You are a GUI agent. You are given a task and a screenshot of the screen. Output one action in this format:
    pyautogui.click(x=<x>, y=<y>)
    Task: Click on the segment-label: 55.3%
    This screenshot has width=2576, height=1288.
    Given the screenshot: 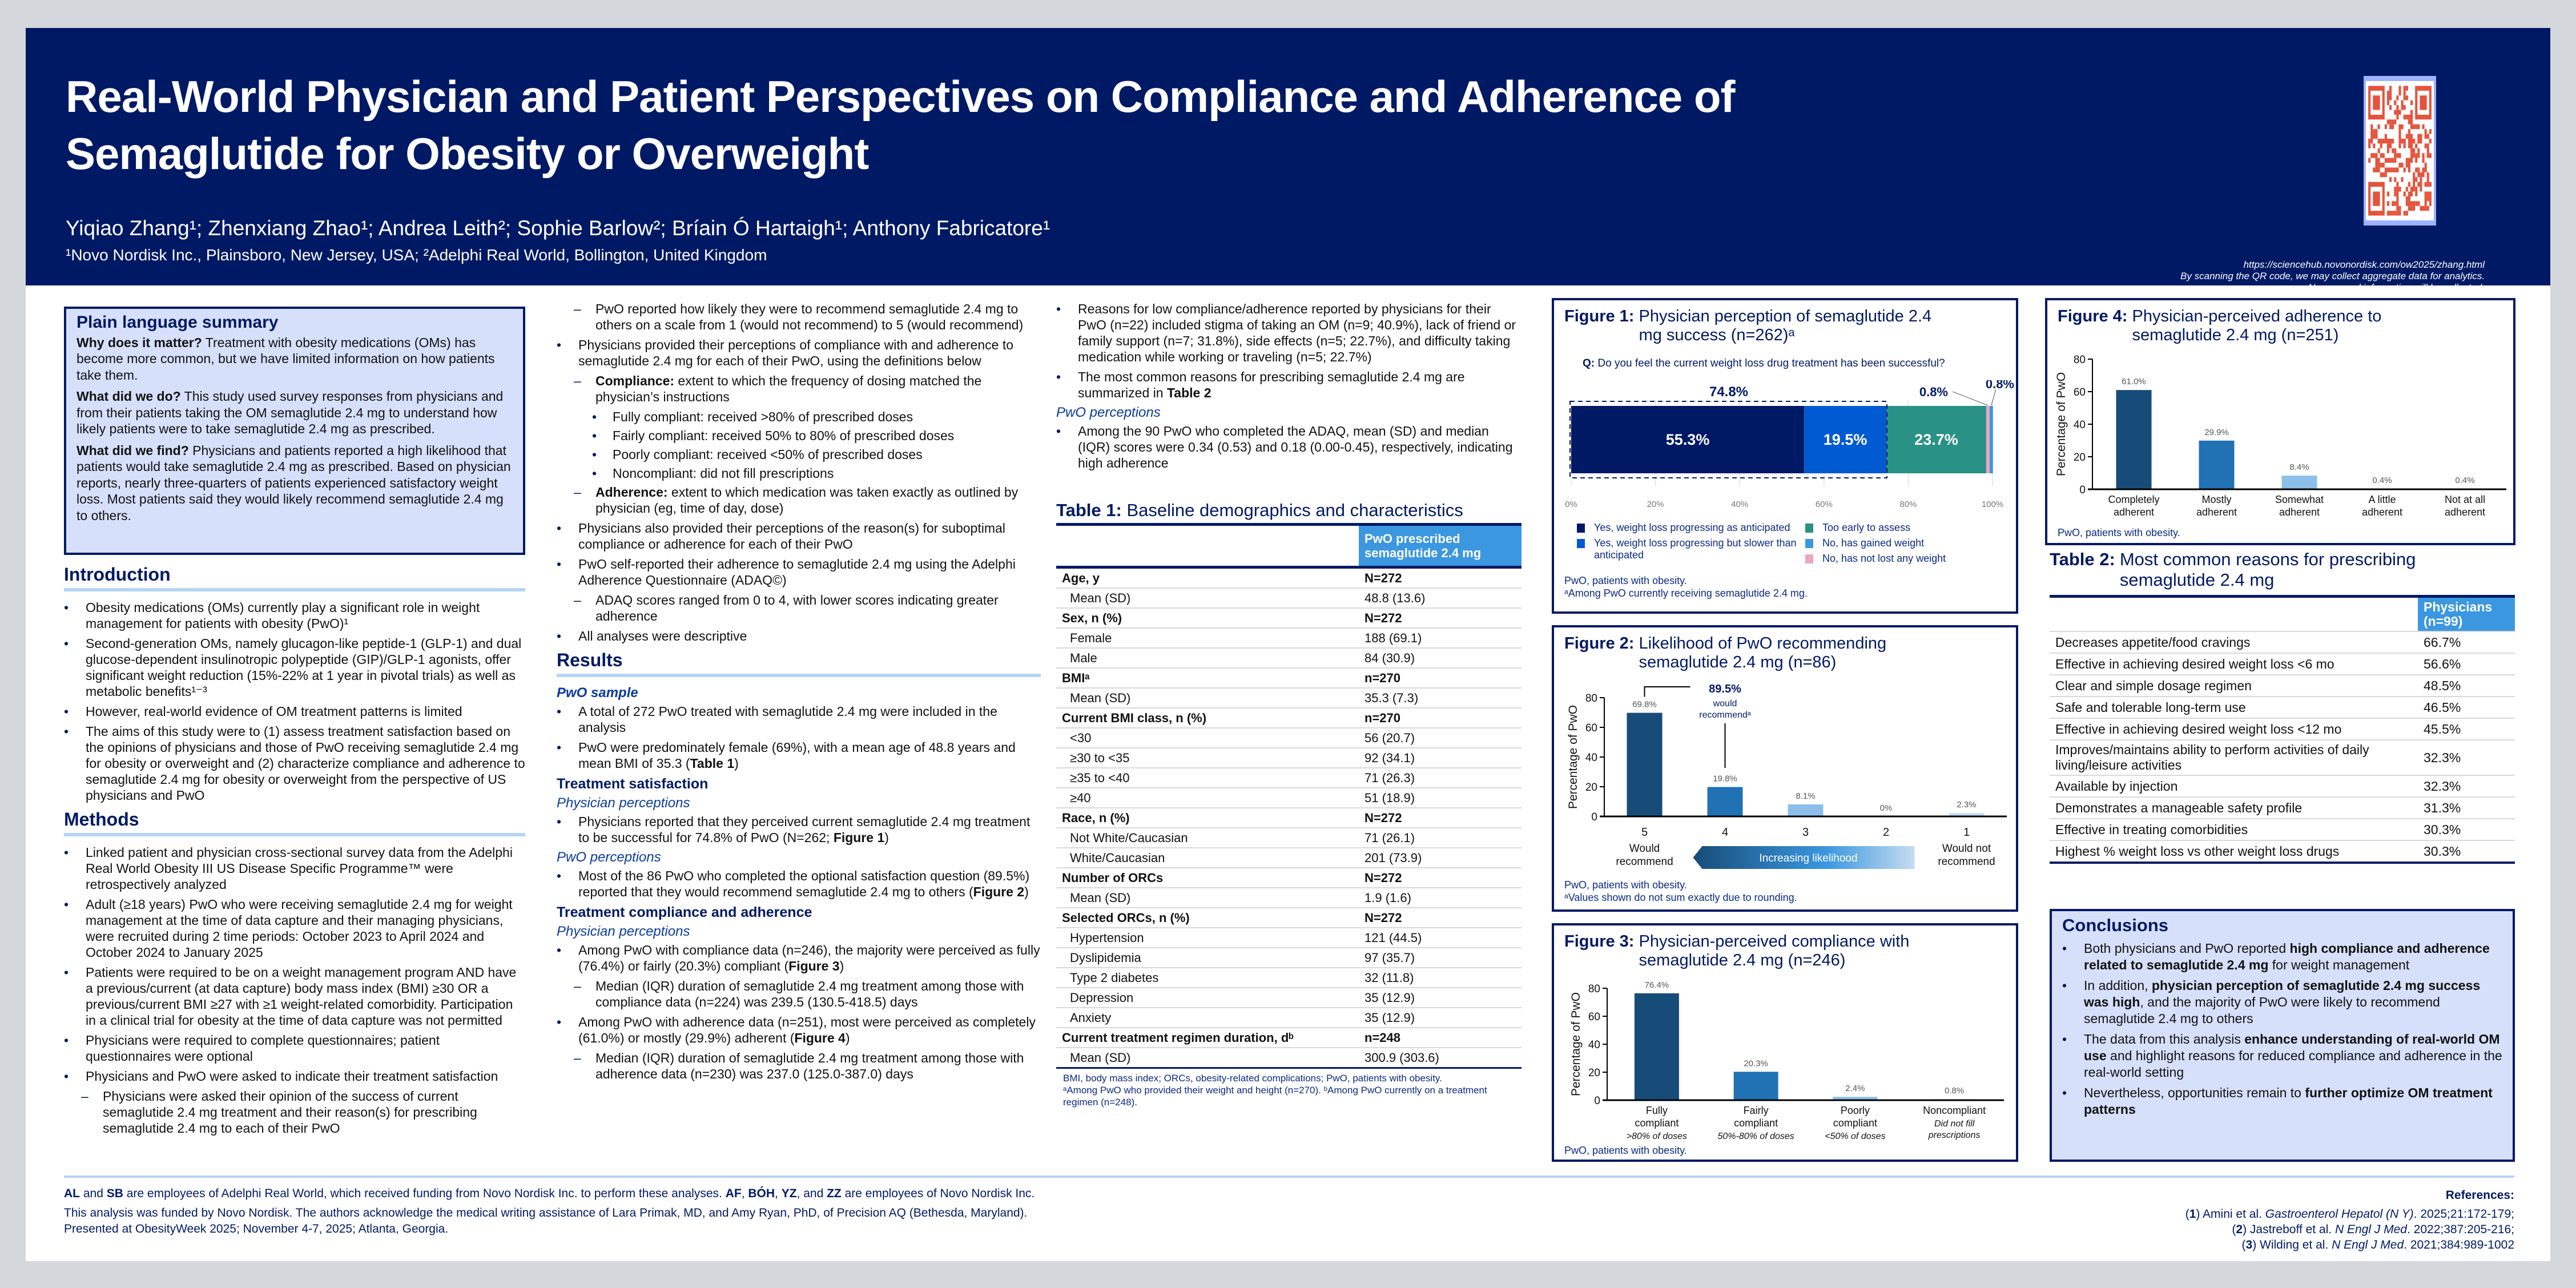 What is the action you would take?
    pyautogui.click(x=1688, y=439)
    